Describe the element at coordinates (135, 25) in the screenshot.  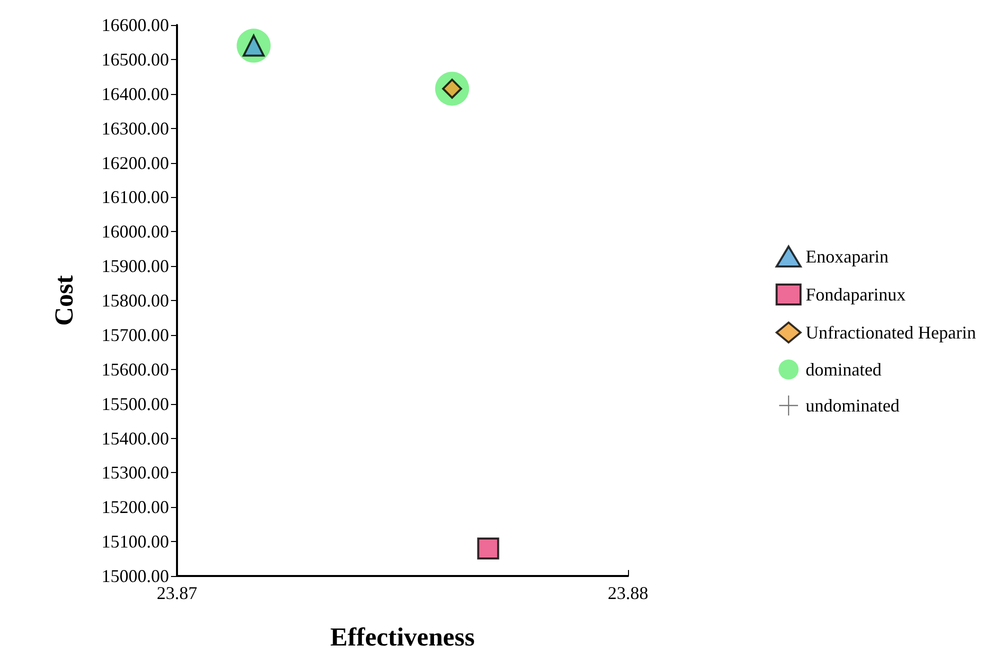
I see `y-tick-label: 16600.00` at that location.